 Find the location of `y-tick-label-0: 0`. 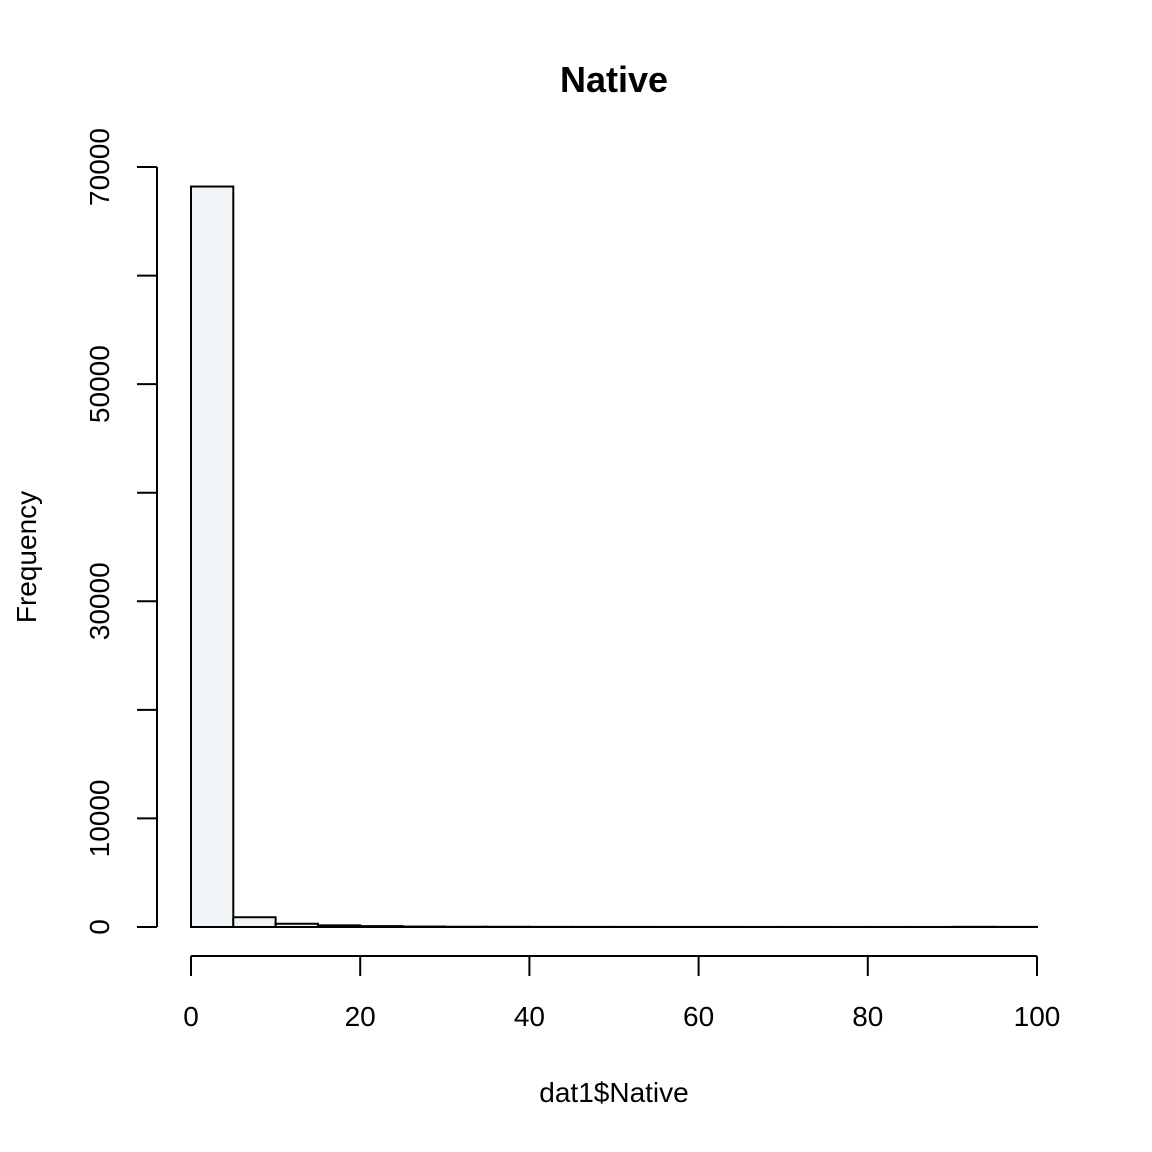

y-tick-label-0: 0 is located at coordinates (99, 927).